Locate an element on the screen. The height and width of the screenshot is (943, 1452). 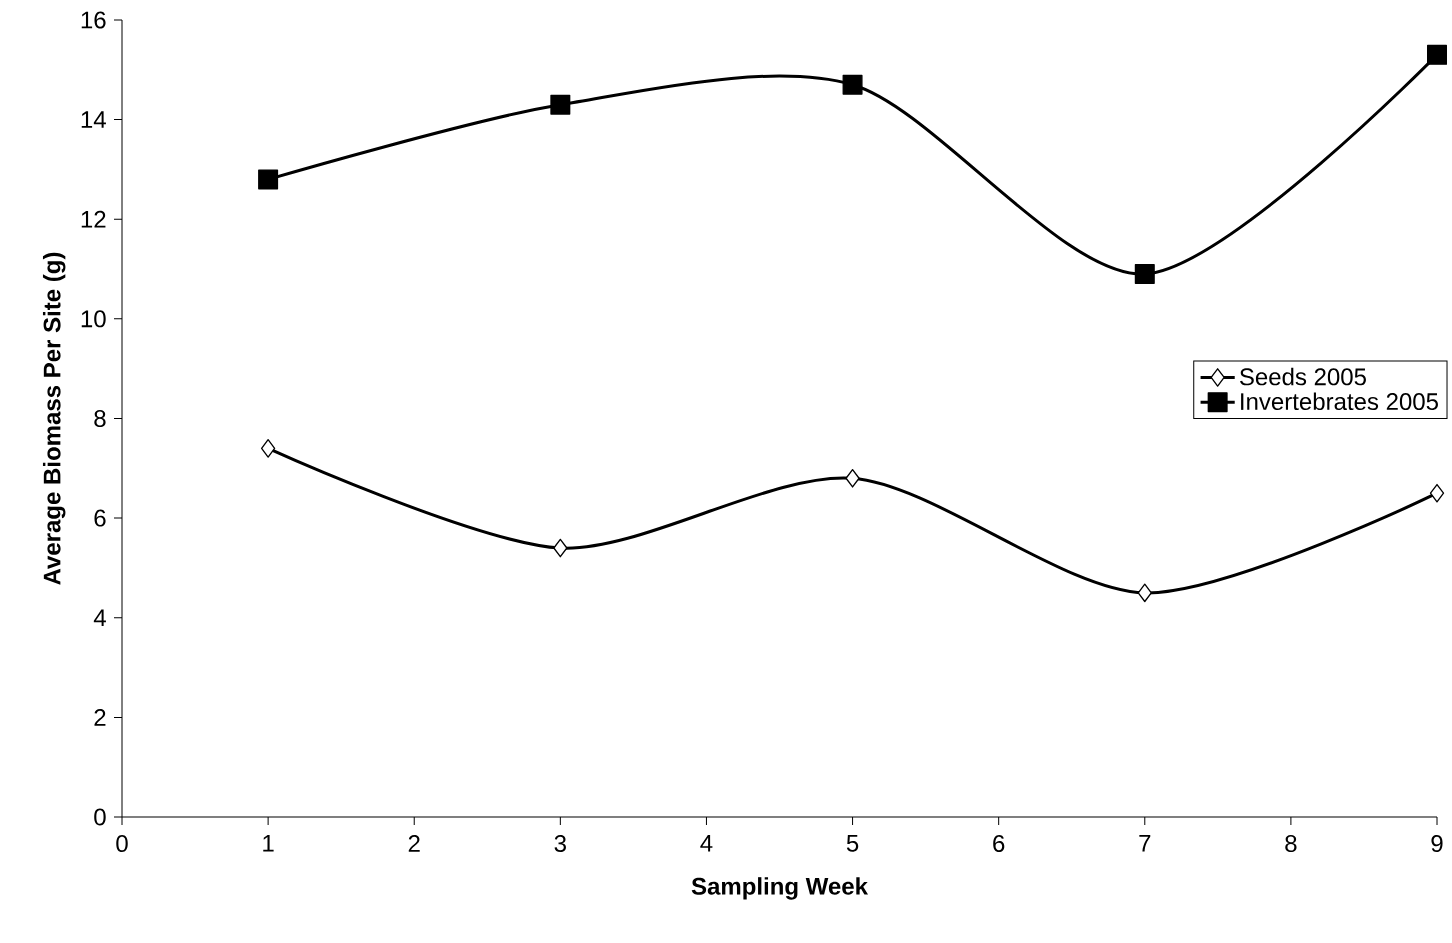
y-tick-label: 10 is located at coordinates (93, 319).